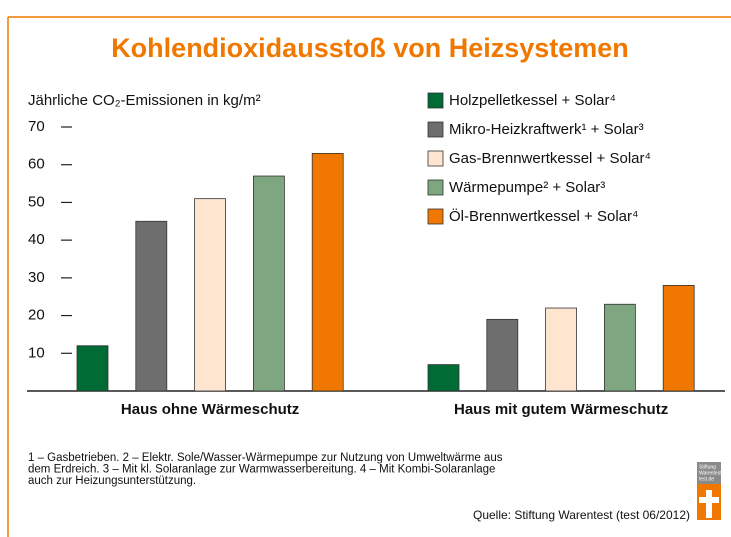 The width and height of the screenshot is (731, 537). What do you see at coordinates (112, 481) in the screenshot?
I see `footnote: auch zur Heizungsunterstützung.` at bounding box center [112, 481].